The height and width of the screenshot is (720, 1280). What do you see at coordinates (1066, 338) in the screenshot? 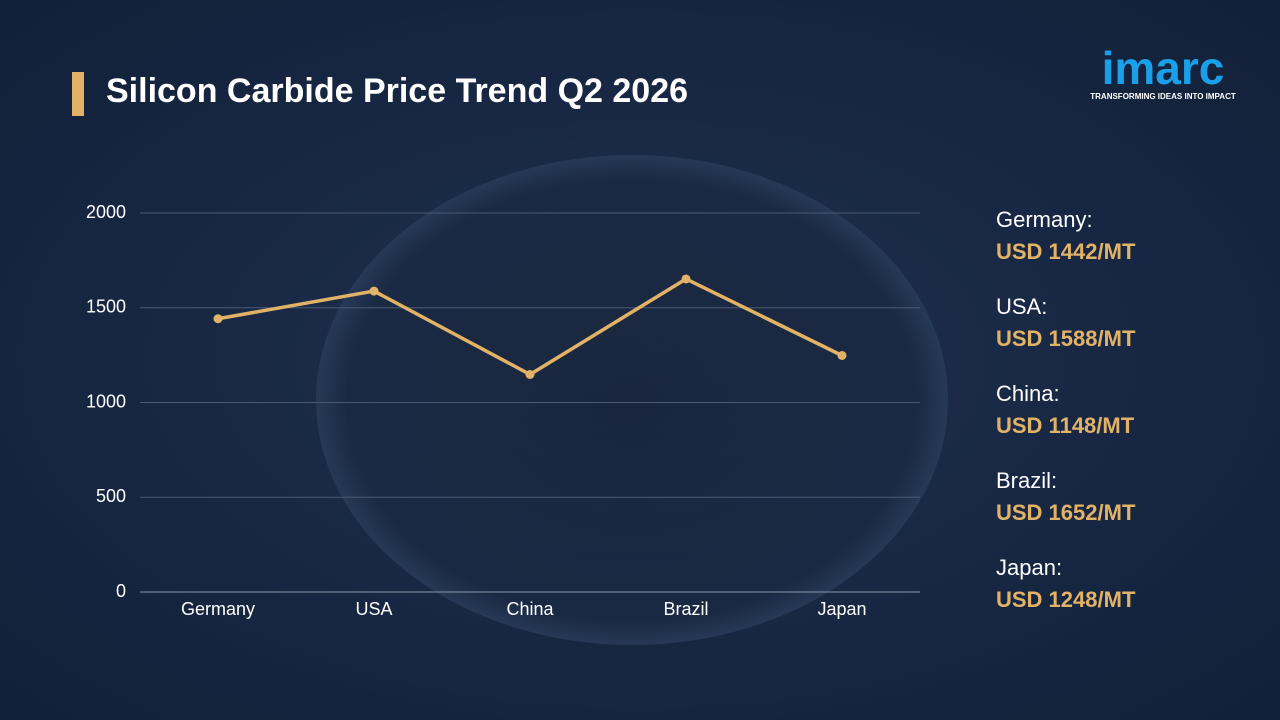
I see `value-label: USD 1588/MT` at bounding box center [1066, 338].